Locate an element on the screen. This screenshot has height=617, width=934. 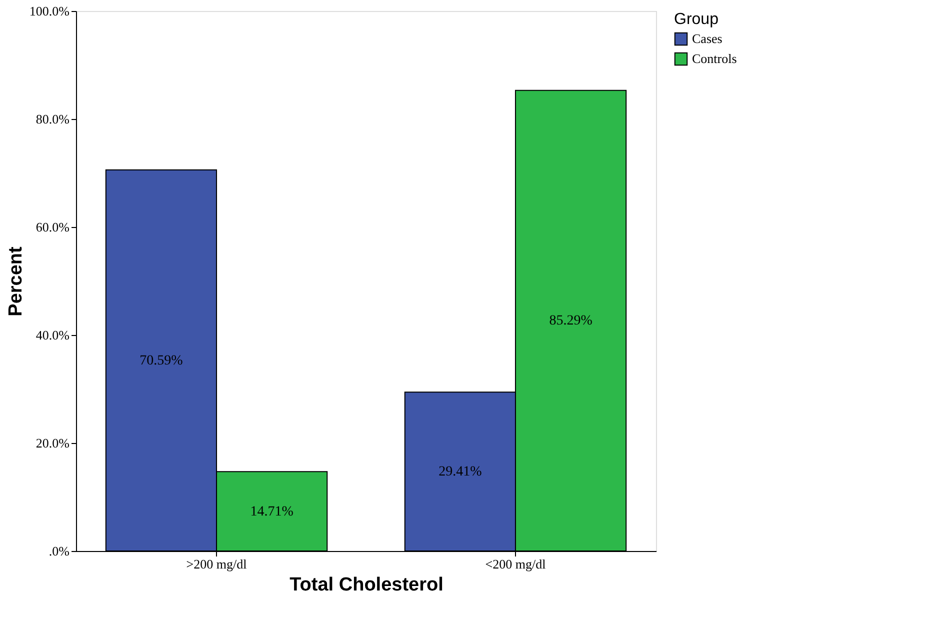
data-label: 70.59% is located at coordinates (162, 360).